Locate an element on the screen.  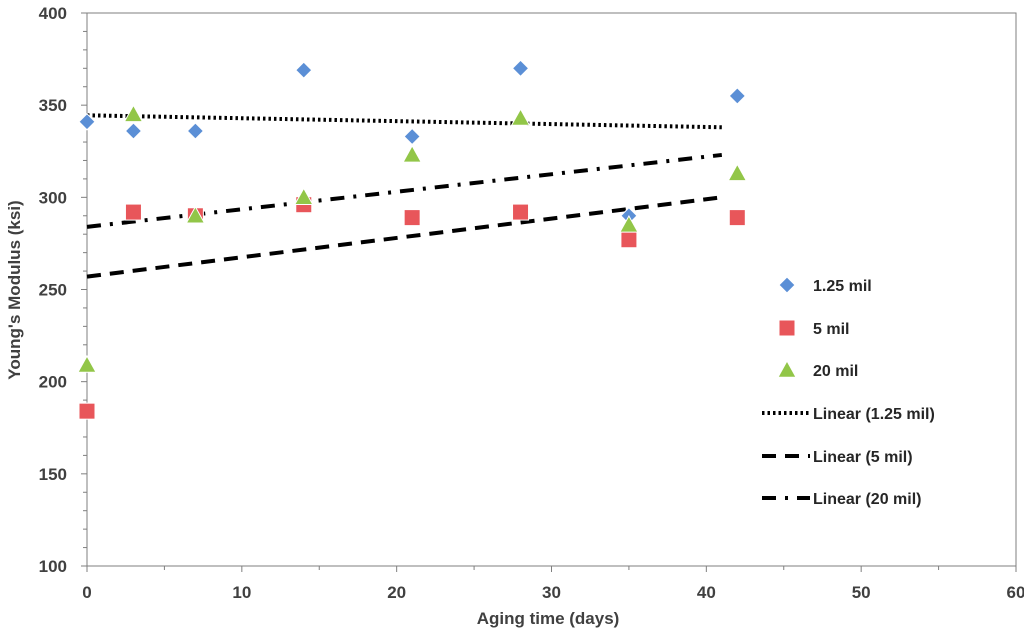
x-tick-label: 20 is located at coordinates (396, 592).